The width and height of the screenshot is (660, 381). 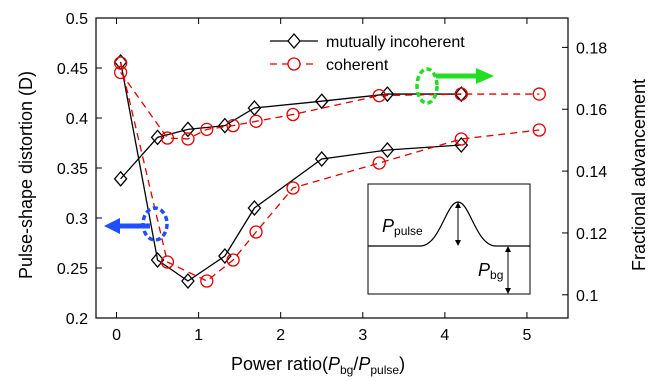 I want to click on y-right-tick-label: 0.16, so click(x=591, y=110).